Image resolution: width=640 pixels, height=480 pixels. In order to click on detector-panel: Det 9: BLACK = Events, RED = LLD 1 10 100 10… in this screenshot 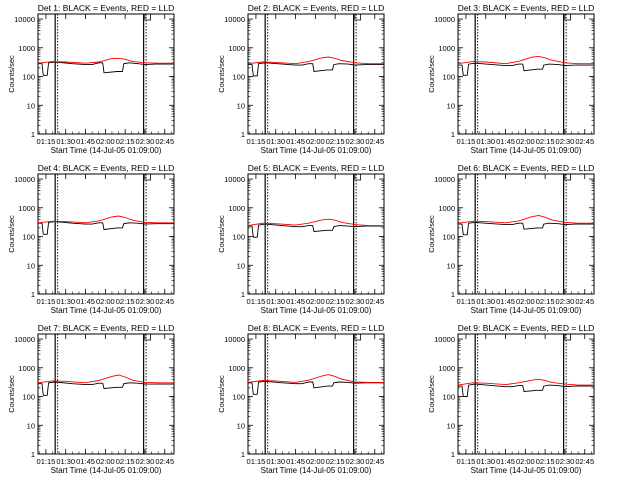, I will do `click(511, 399)`.